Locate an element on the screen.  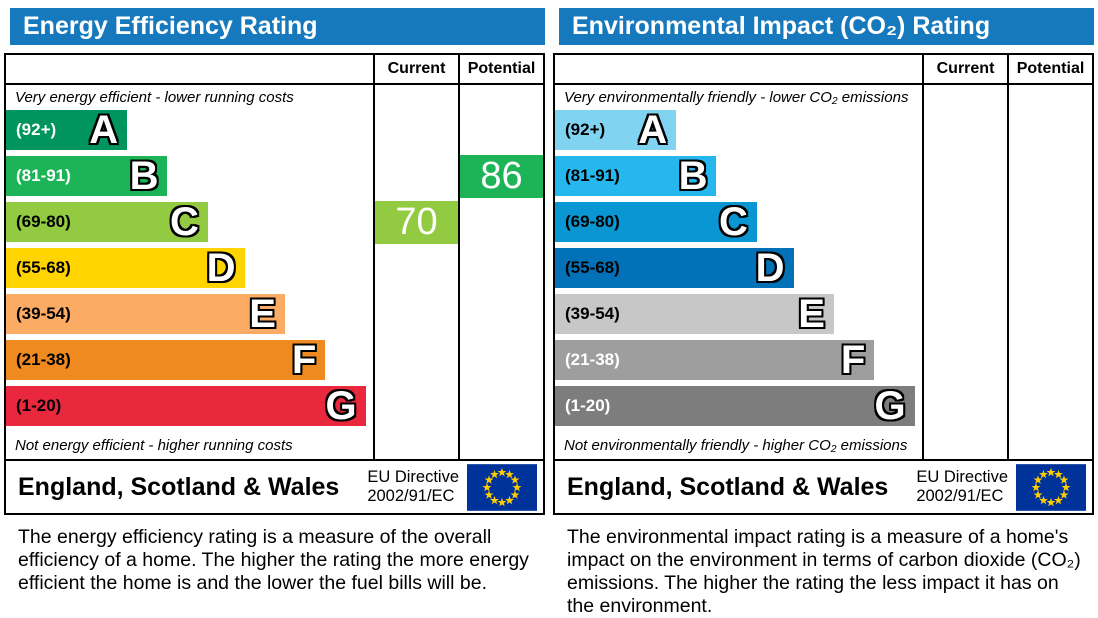
current-value-column: 70 is located at coordinates (415, 272).